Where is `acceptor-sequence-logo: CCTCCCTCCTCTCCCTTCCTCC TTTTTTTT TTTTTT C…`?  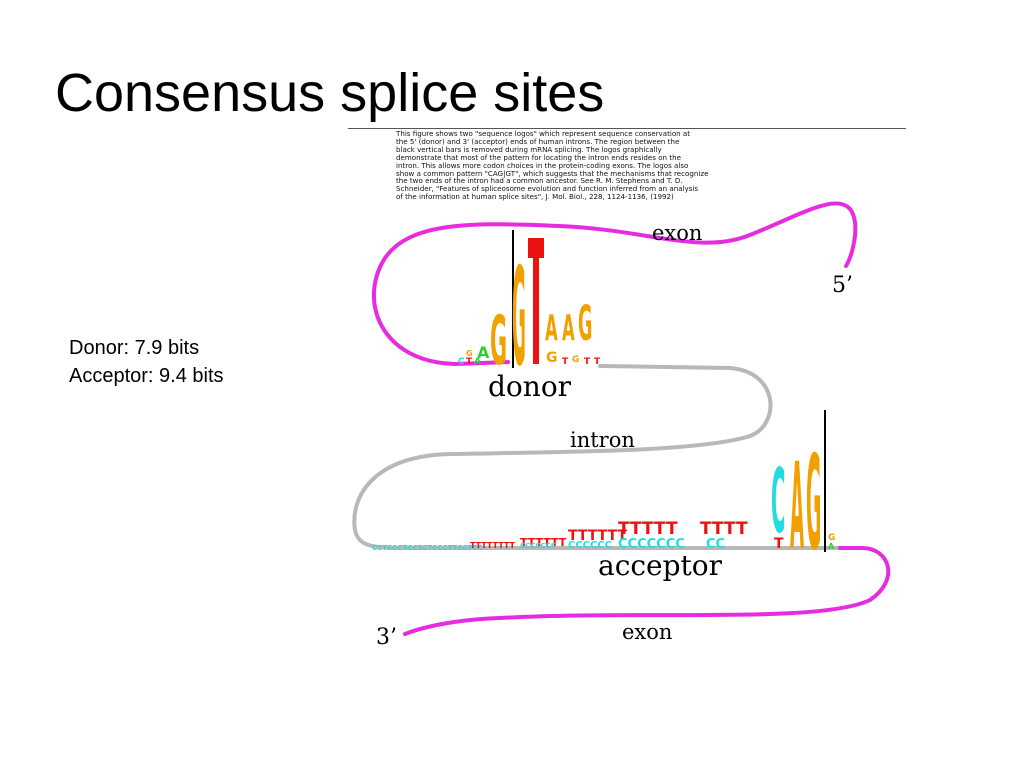
acceptor-sequence-logo: CCTCCCTCCTCTCCCTTCCTCC TTTTTTTT TTTTTT C… is located at coordinates (603, 494).